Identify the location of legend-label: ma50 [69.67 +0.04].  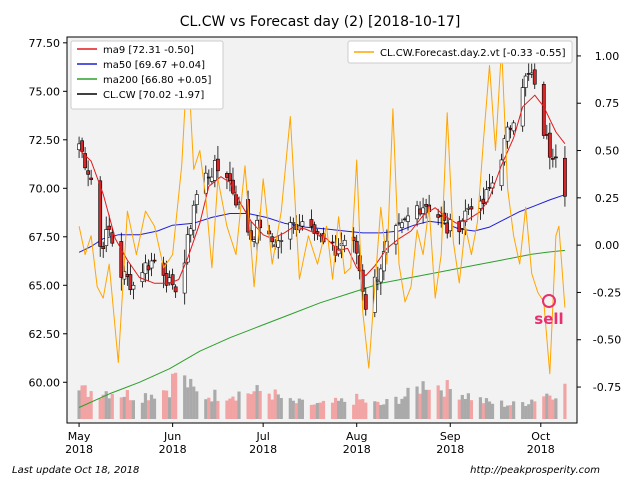
(154, 65).